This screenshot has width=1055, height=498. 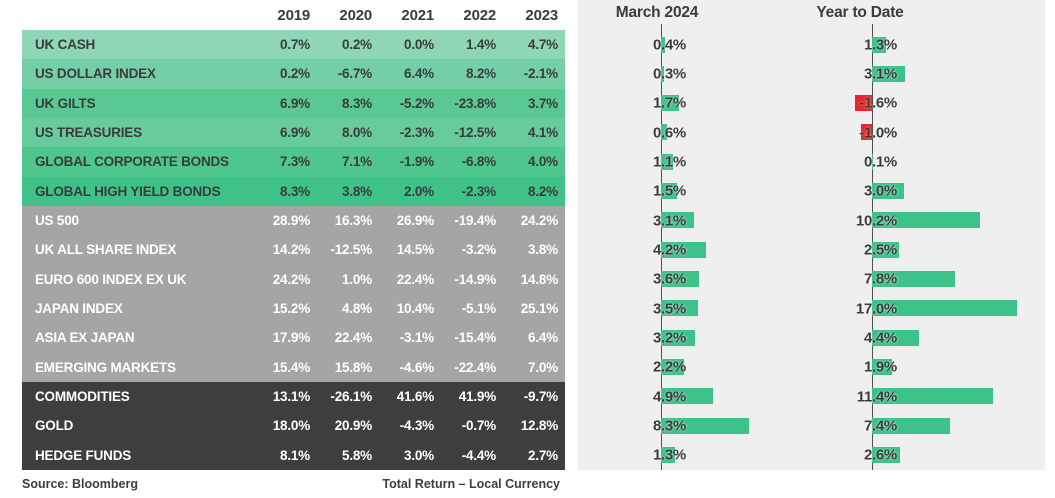 I want to click on bar-value-label: 1.1%, so click(x=669, y=162).